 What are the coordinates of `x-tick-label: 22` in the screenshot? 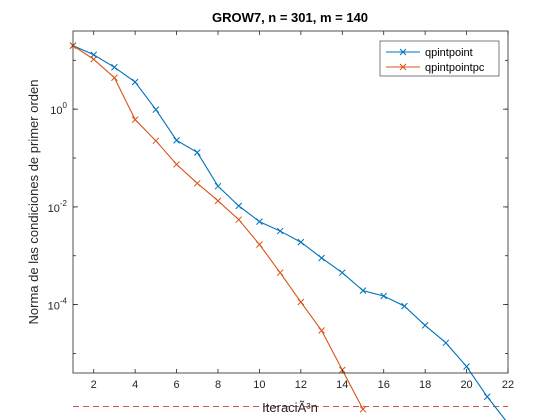 It's located at (508, 385).